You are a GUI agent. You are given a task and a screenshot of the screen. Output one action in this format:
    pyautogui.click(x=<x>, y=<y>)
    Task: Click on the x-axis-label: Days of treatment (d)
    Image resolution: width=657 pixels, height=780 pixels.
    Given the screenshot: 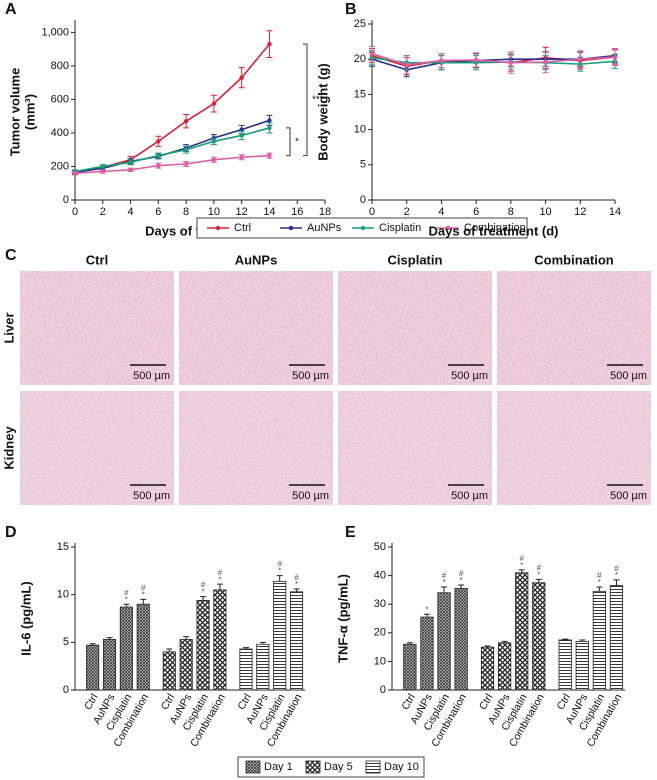 What is the action you would take?
    pyautogui.click(x=493, y=230)
    